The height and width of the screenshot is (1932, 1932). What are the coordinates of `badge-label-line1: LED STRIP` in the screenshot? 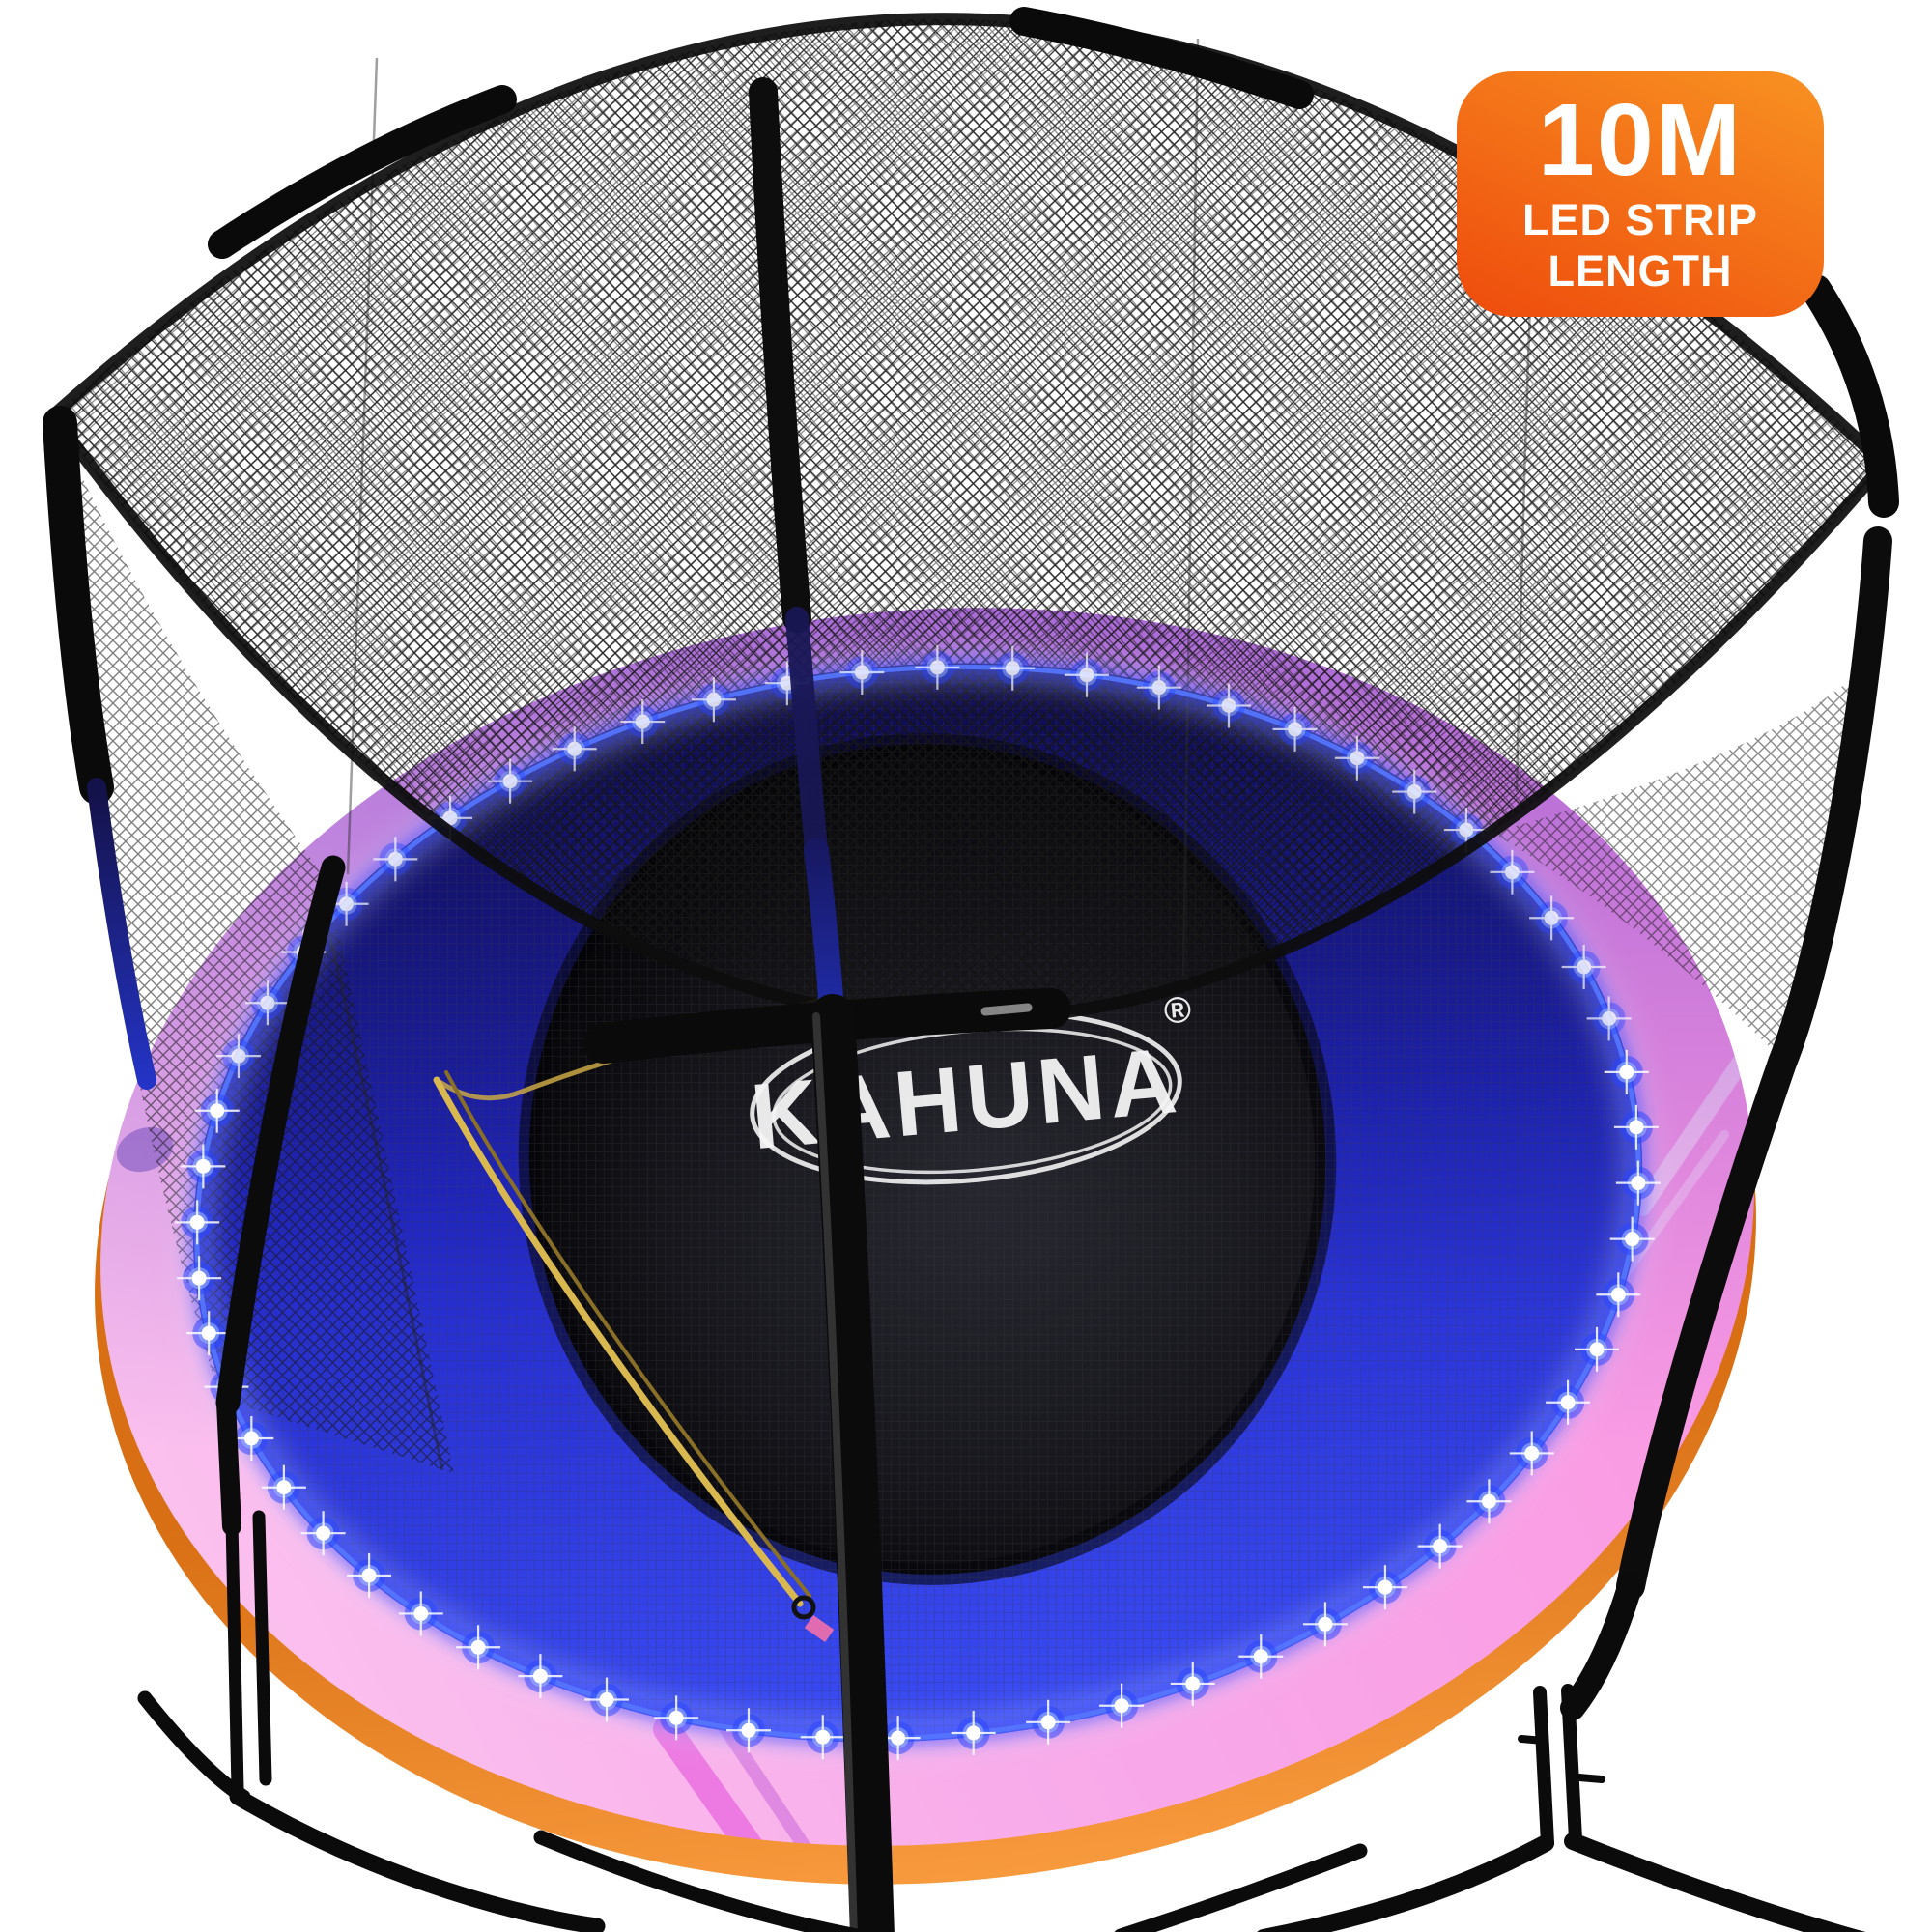 It's located at (1640, 220).